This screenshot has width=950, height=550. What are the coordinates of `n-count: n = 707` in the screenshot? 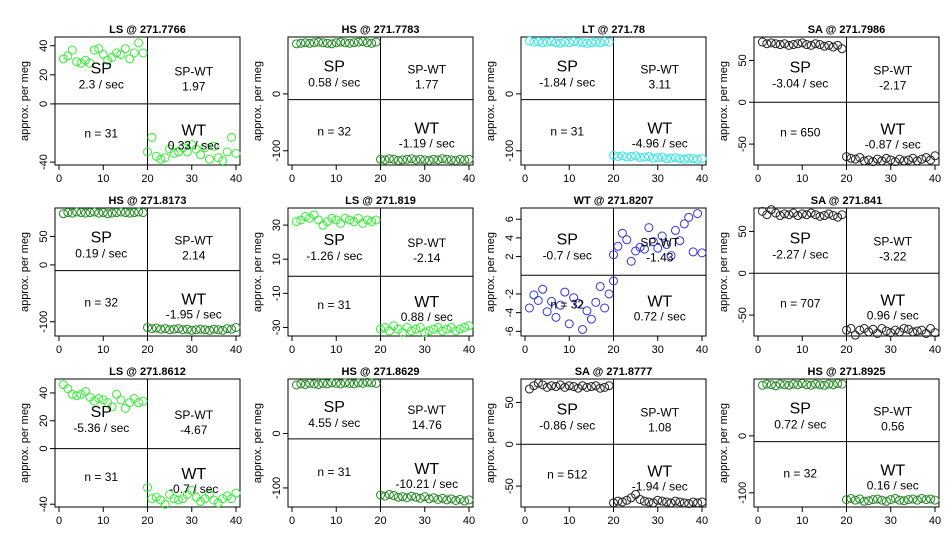 It's located at (800, 304).